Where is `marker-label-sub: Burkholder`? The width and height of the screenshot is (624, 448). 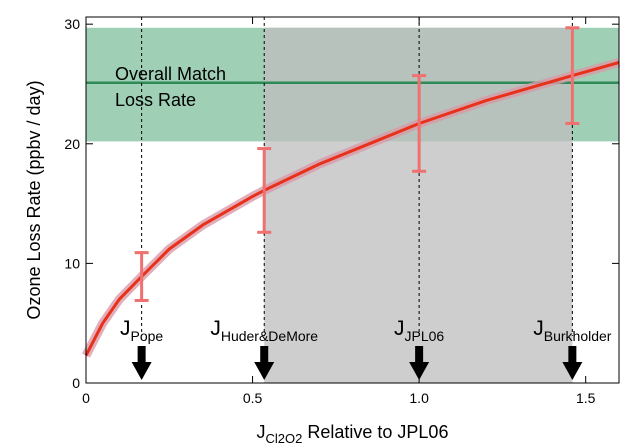
marker-label-sub: Burkholder is located at coordinates (578, 336).